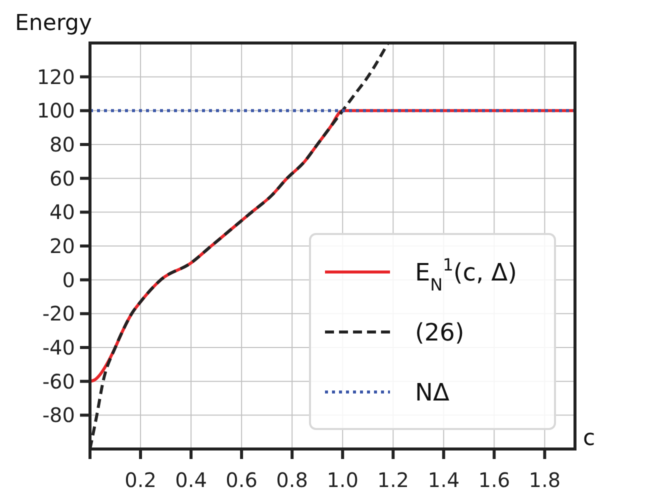 This screenshot has height=502, width=649. Describe the element at coordinates (58, 314) in the screenshot. I see `y-tick-label: -20` at that location.